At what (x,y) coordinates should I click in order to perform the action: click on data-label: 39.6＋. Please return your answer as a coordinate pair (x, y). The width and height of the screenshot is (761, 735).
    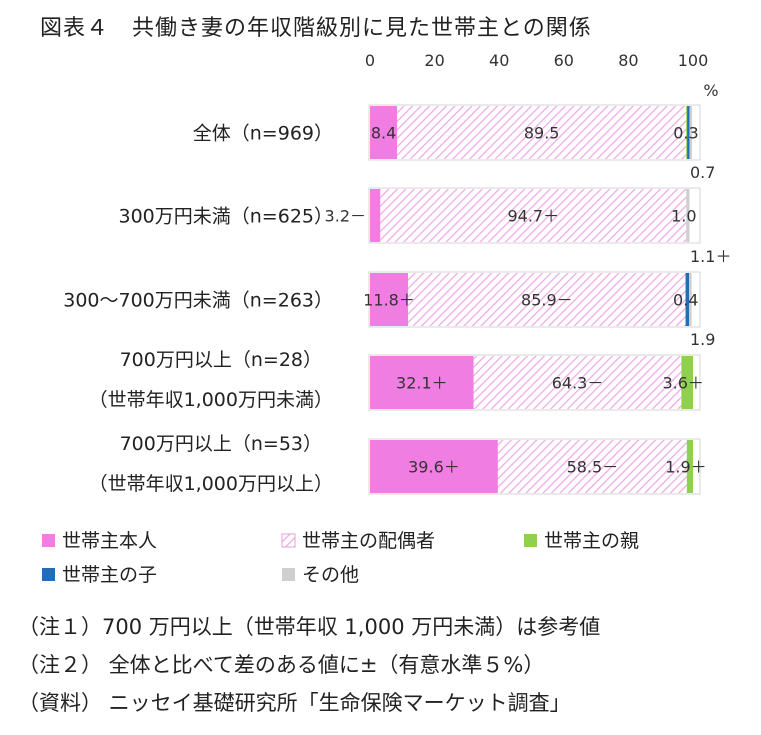
    Looking at the image, I should click on (434, 467).